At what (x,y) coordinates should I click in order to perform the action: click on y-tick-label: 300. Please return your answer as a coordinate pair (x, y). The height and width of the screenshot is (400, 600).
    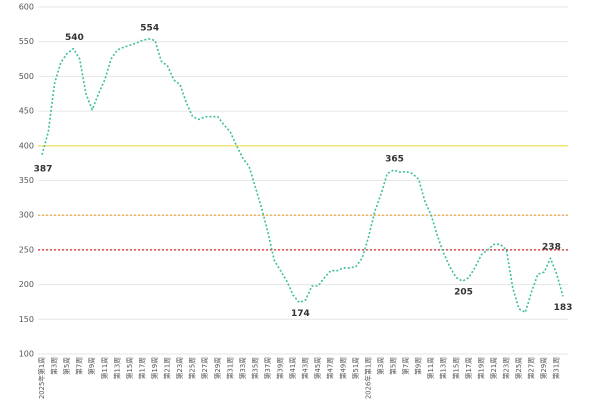
    Looking at the image, I should click on (26, 215).